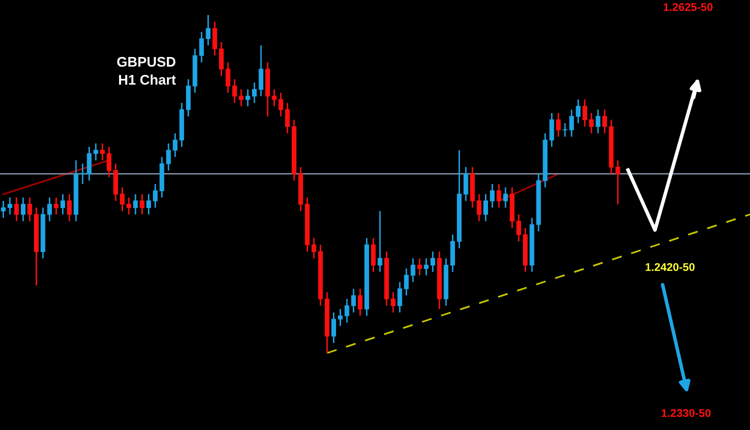  Describe the element at coordinates (688, 7) in the screenshot. I see `text: 1.2625-50` at that location.